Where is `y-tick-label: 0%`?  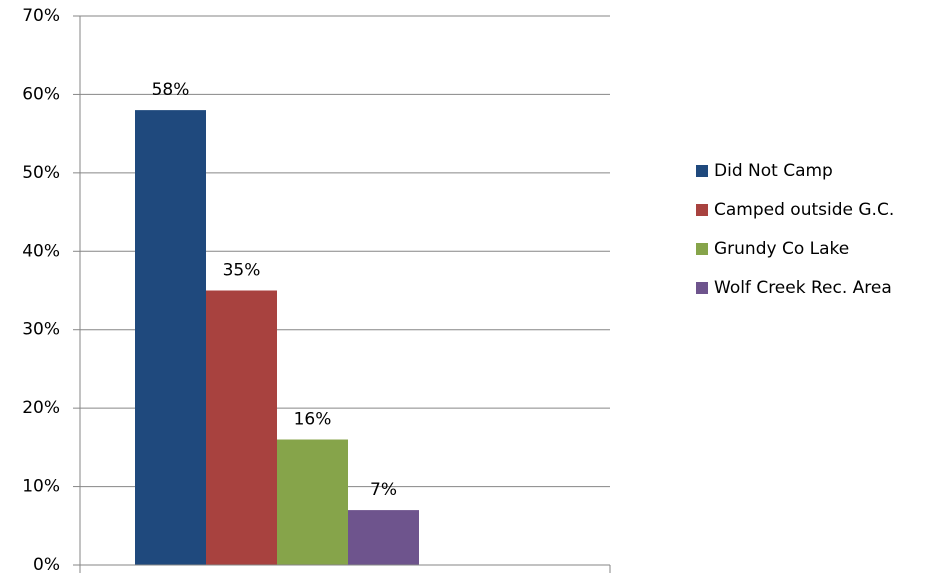
y-tick-label: 0% is located at coordinates (46, 565).